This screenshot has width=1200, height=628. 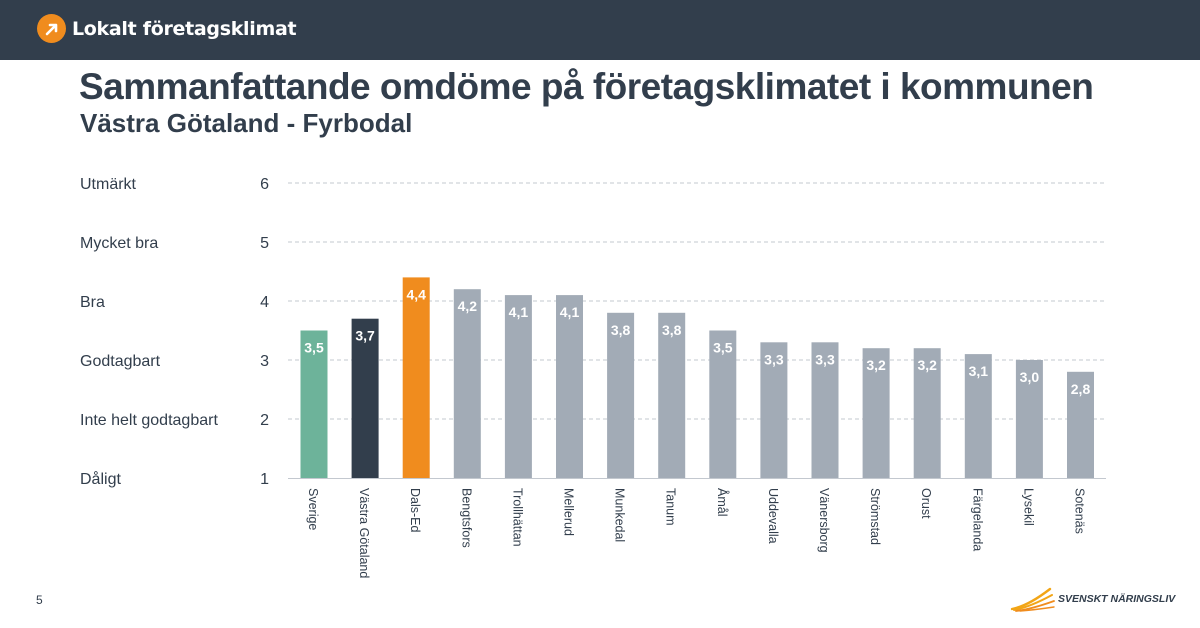 What do you see at coordinates (671, 507) in the screenshot?
I see `x-category-label: Tanum` at bounding box center [671, 507].